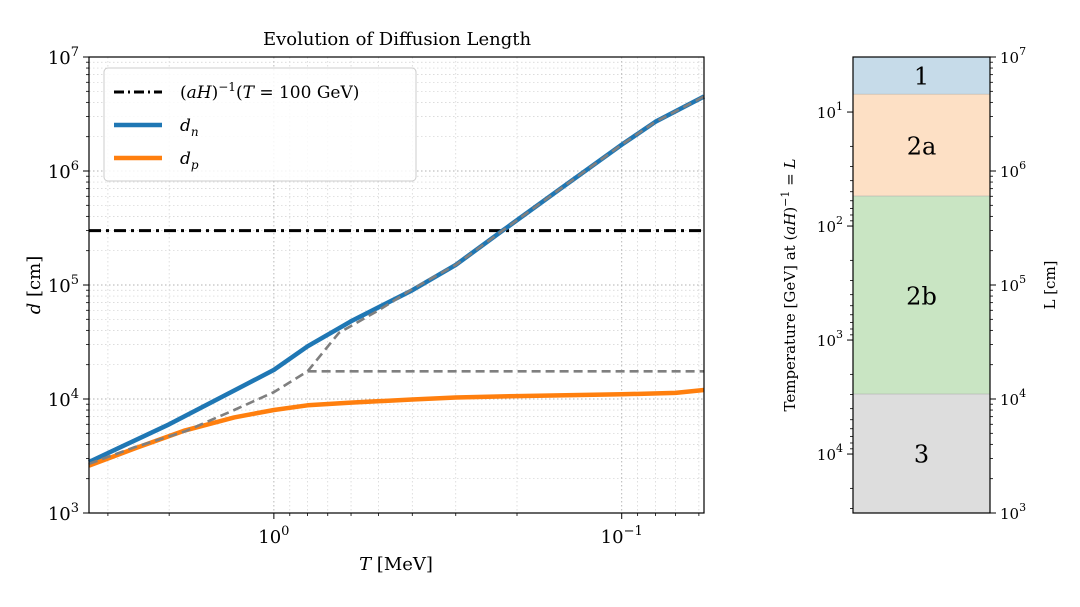 The image size is (1080, 607). I want to click on region-2b-label: 2b, so click(921, 296).